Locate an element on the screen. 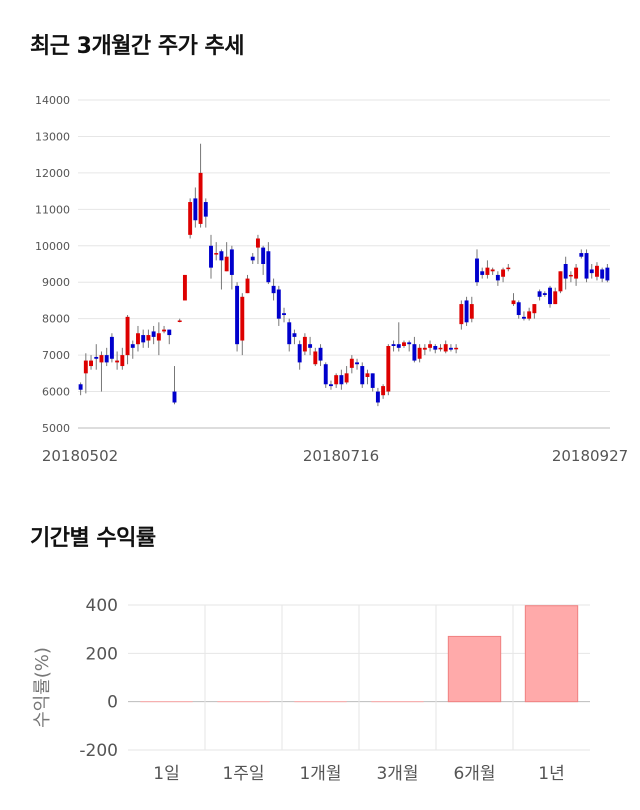  x-tick-label: 1일 is located at coordinates (166, 774).